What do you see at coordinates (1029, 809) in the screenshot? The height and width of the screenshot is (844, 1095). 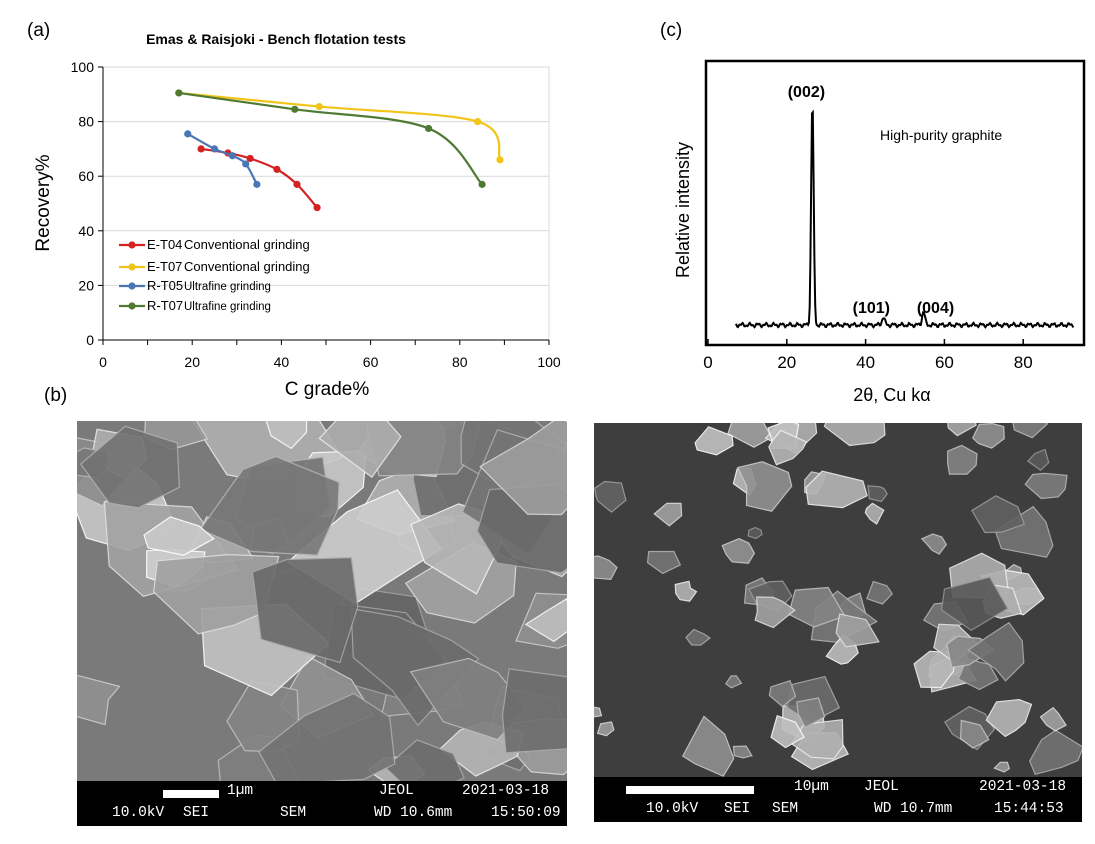 I see `time-label: 15:44:53` at bounding box center [1029, 809].